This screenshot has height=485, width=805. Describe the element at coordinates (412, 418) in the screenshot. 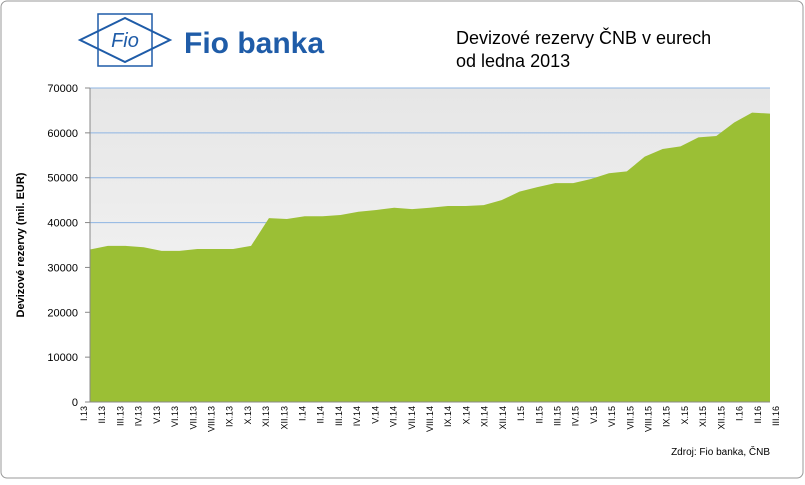

I see `x-tick-label: VII.14` at that location.